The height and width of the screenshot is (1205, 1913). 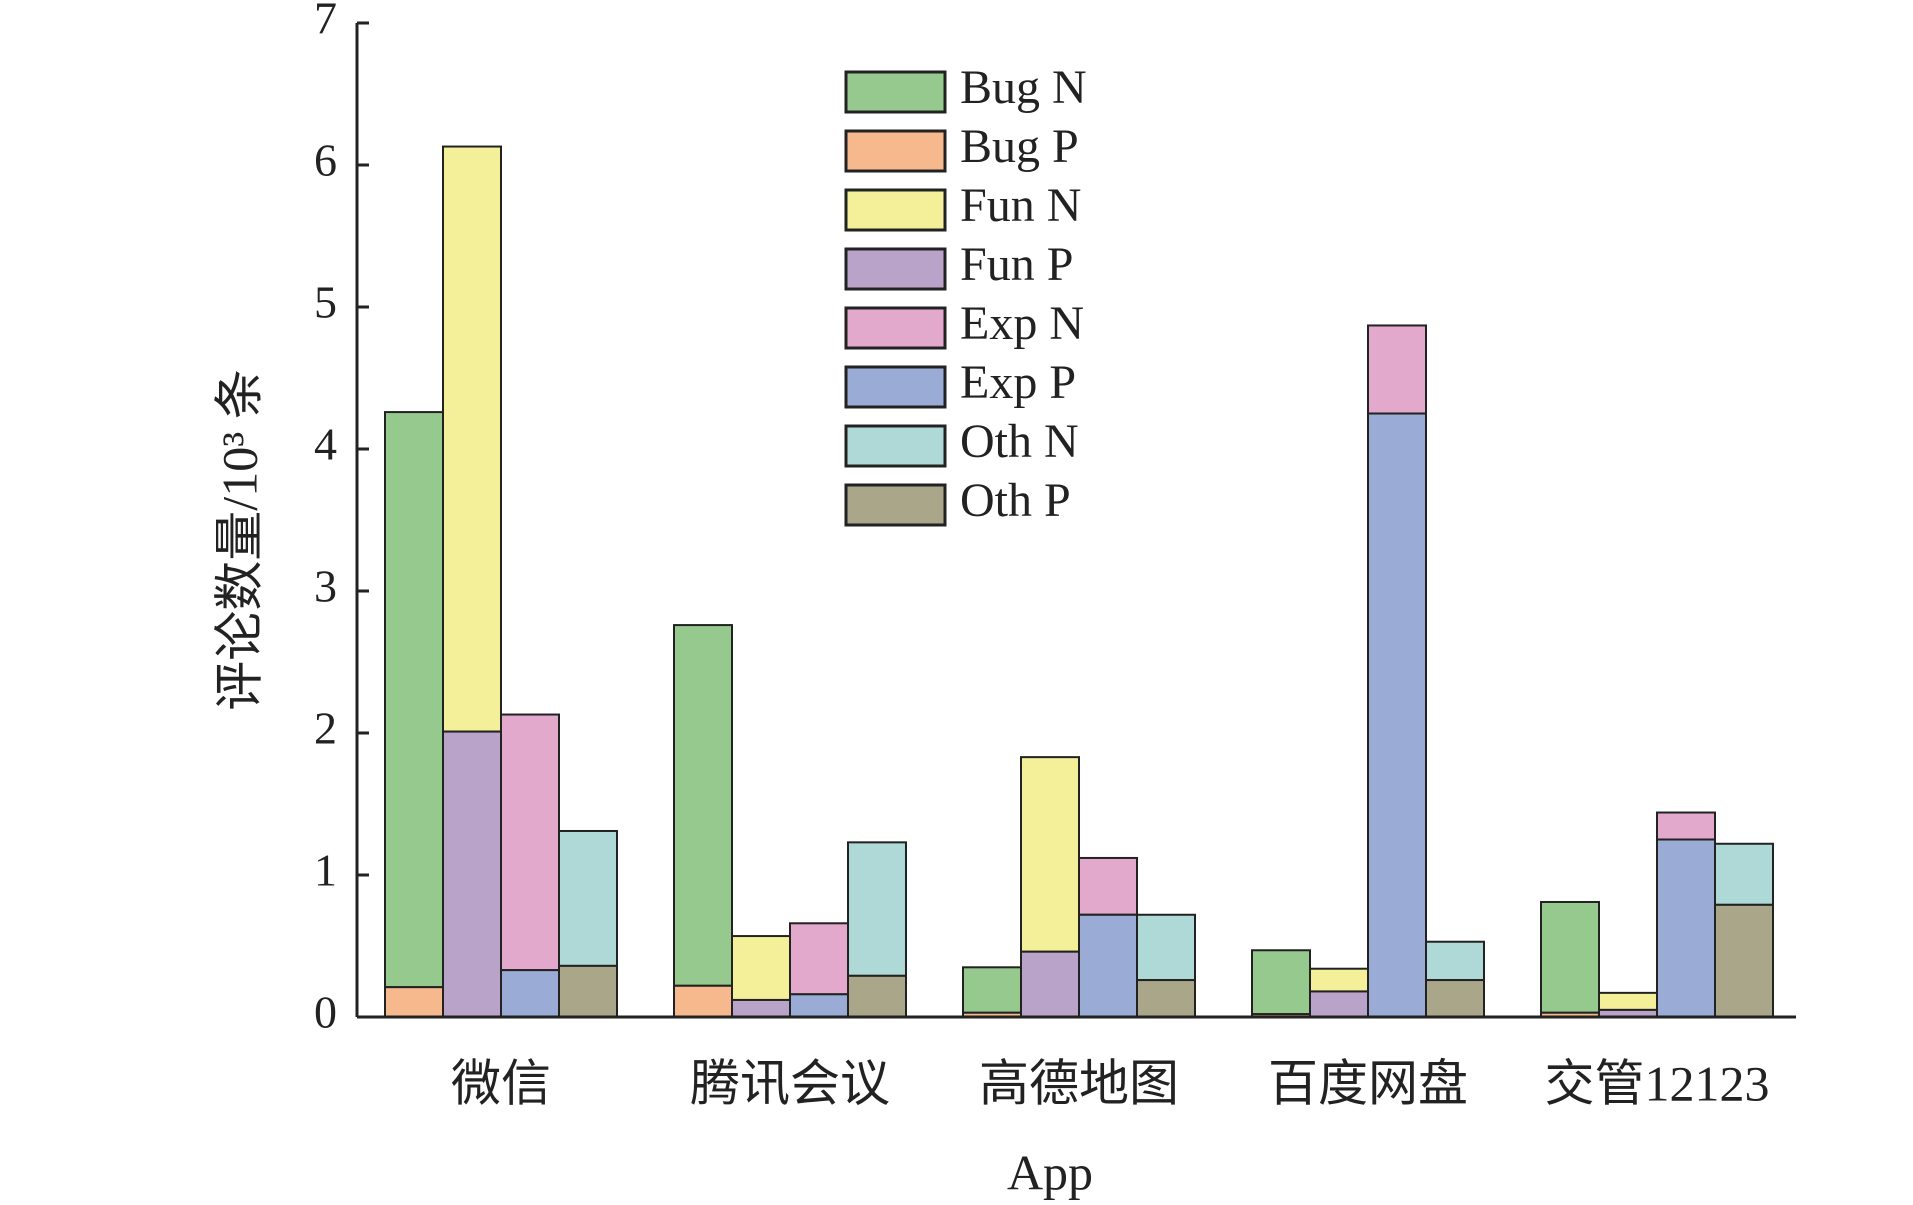 What do you see at coordinates (325, 444) in the screenshot?
I see `y-tick-label: 4` at bounding box center [325, 444].